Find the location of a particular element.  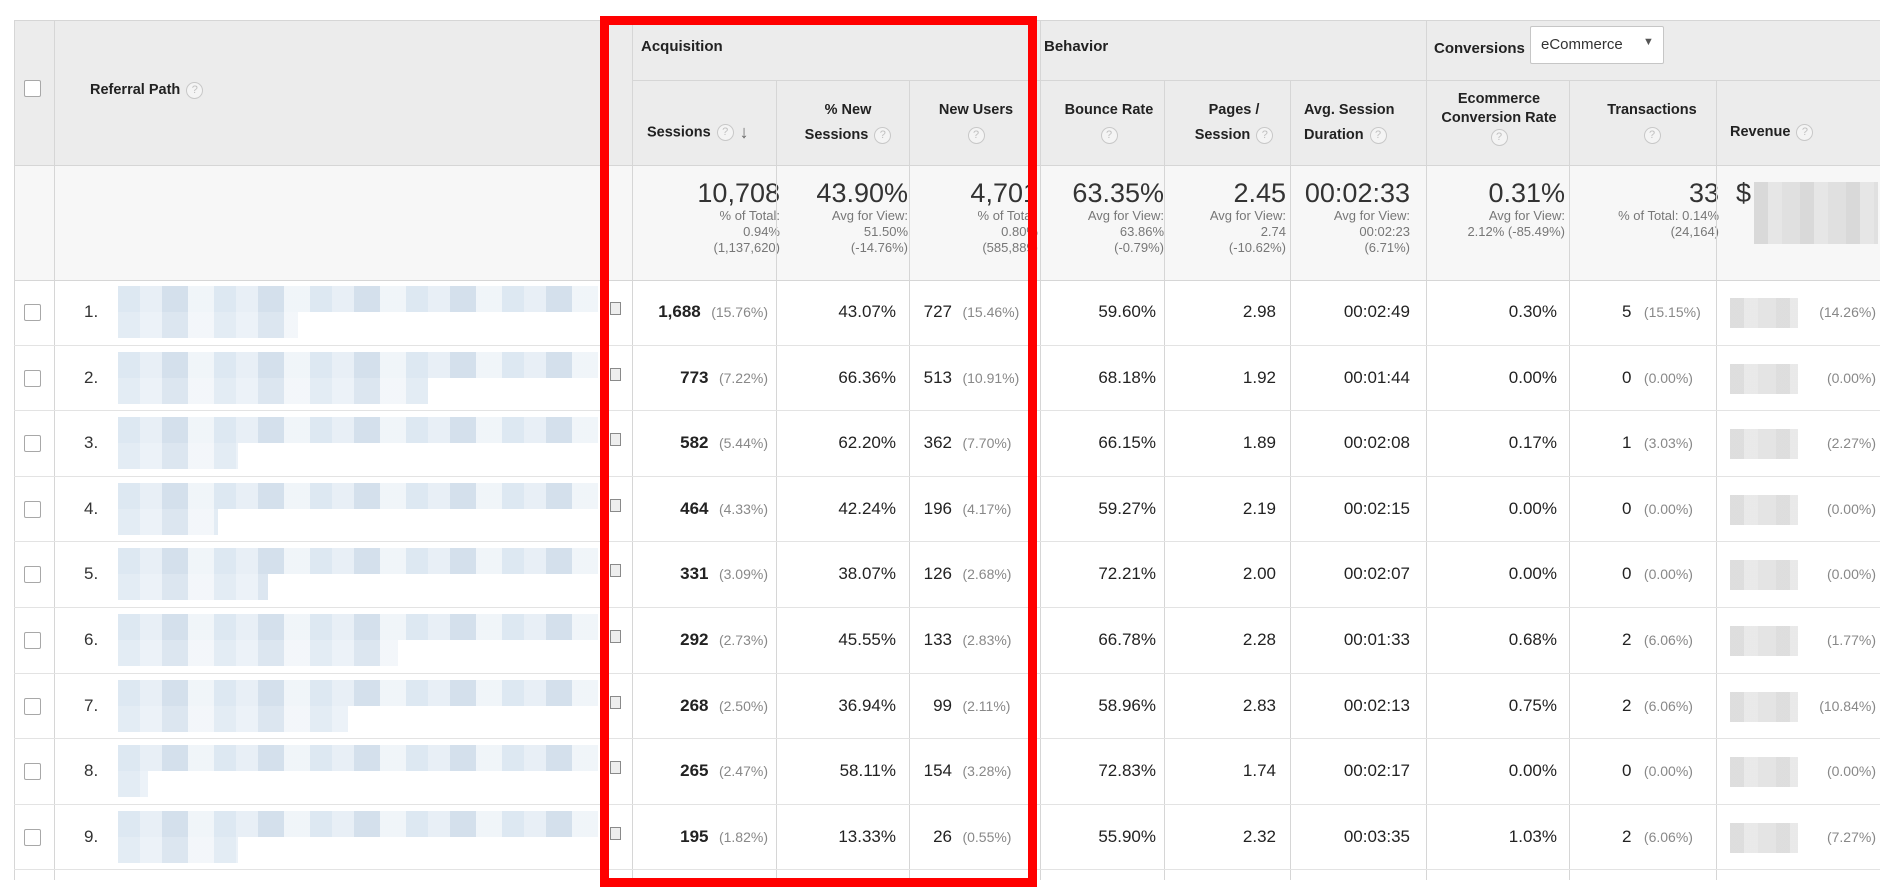

col-transactions: Transactions ? is located at coordinates (1652, 123).